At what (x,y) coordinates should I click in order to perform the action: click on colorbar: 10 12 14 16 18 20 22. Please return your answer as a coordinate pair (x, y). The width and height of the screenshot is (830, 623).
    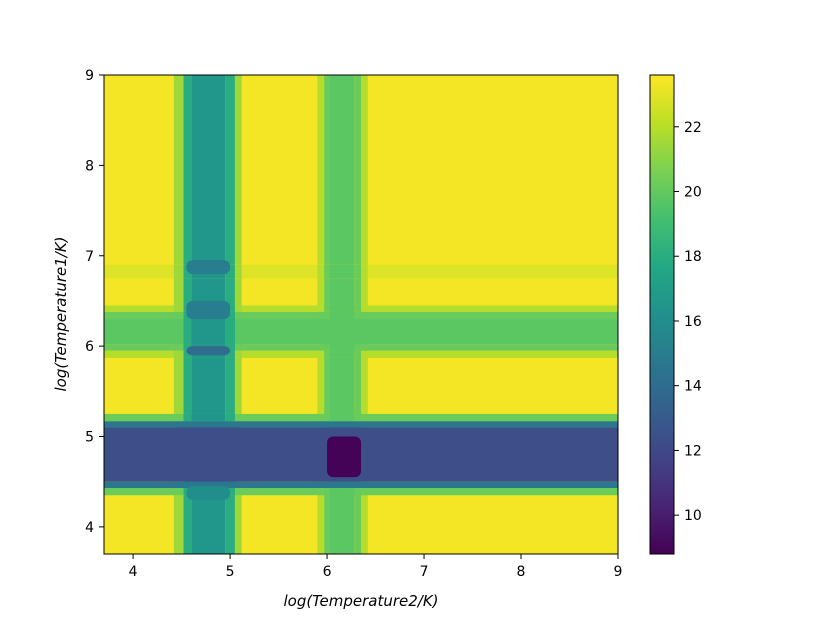
    Looking at the image, I should click on (675, 314).